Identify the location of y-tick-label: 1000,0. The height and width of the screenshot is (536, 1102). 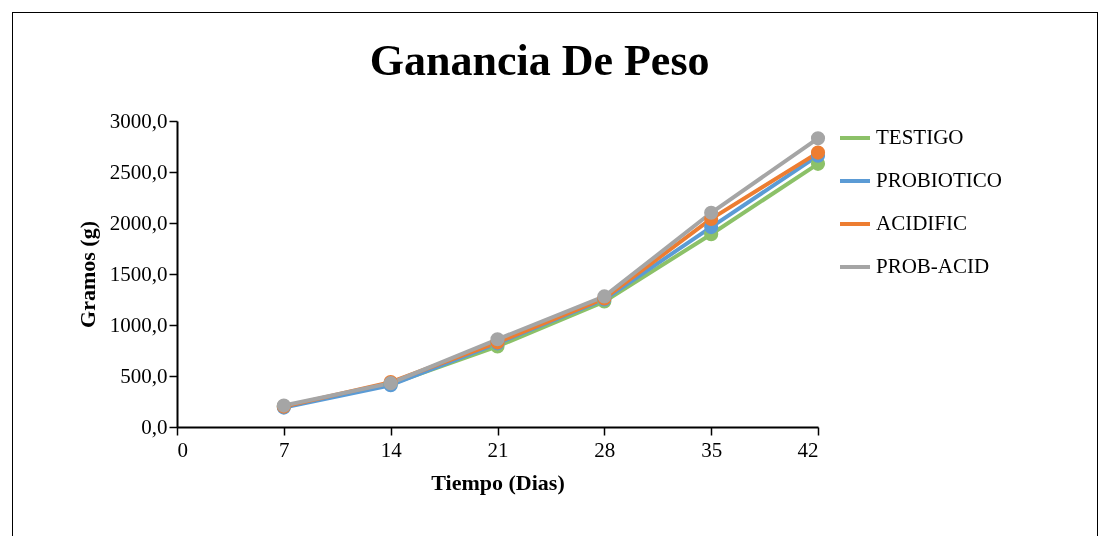
(138, 324).